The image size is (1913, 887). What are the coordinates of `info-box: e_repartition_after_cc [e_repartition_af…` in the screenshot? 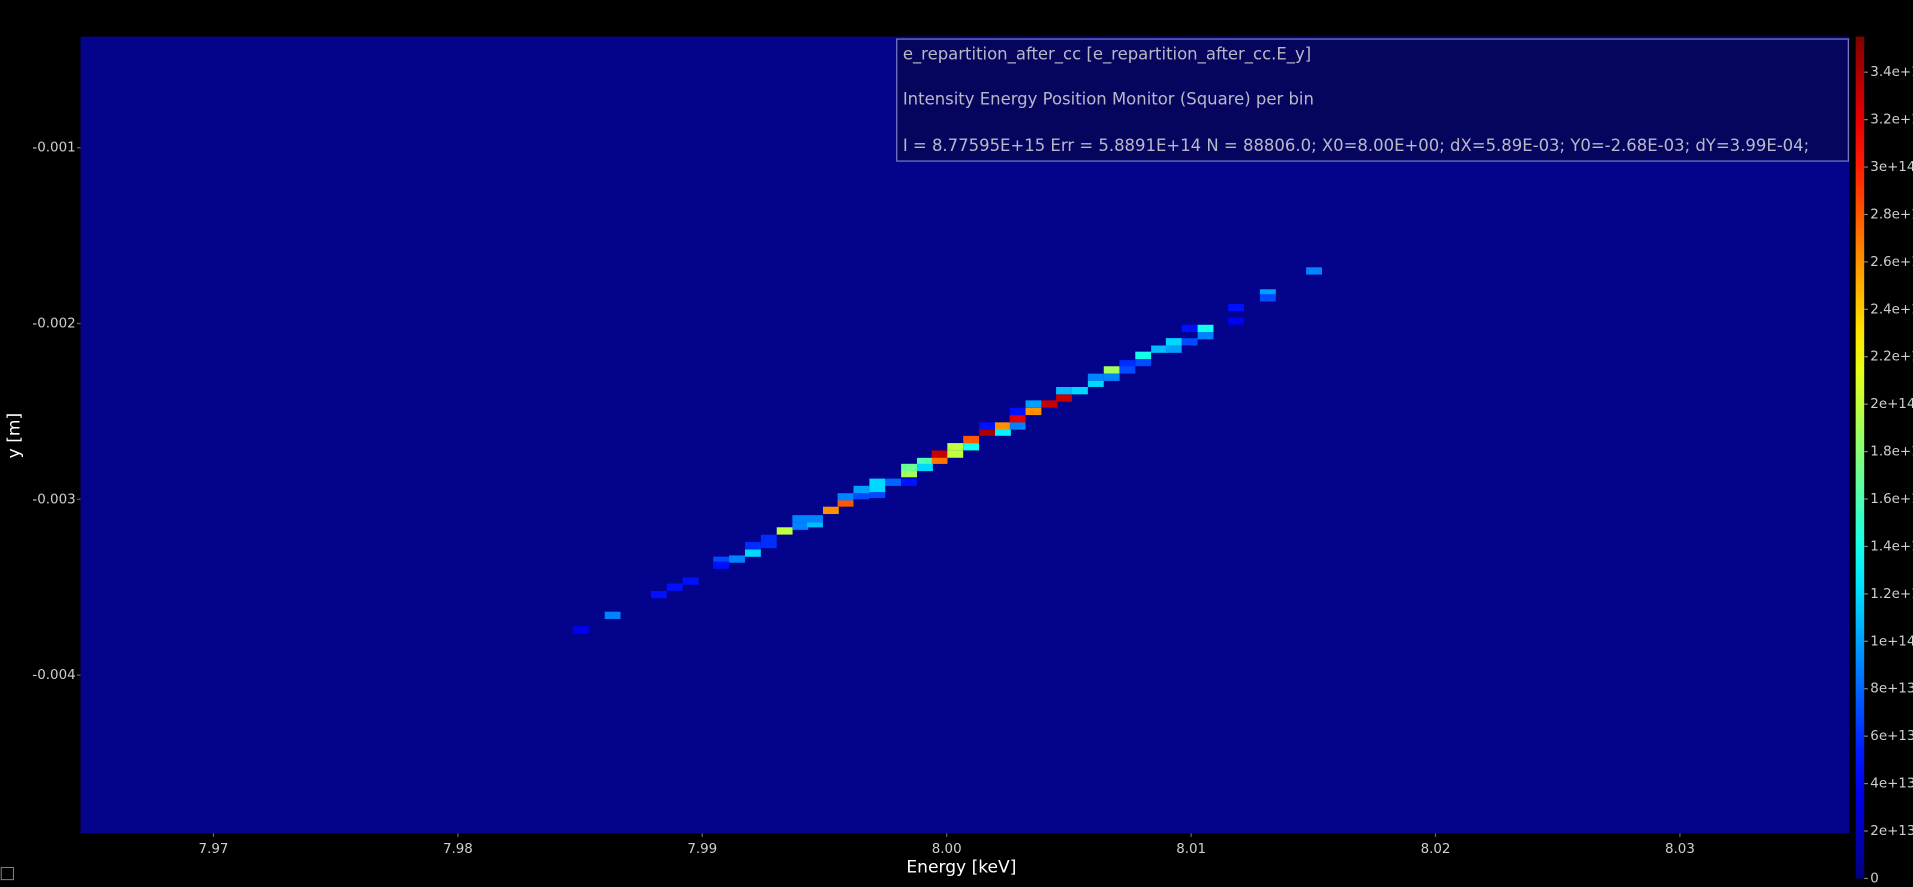 It's located at (1372, 100).